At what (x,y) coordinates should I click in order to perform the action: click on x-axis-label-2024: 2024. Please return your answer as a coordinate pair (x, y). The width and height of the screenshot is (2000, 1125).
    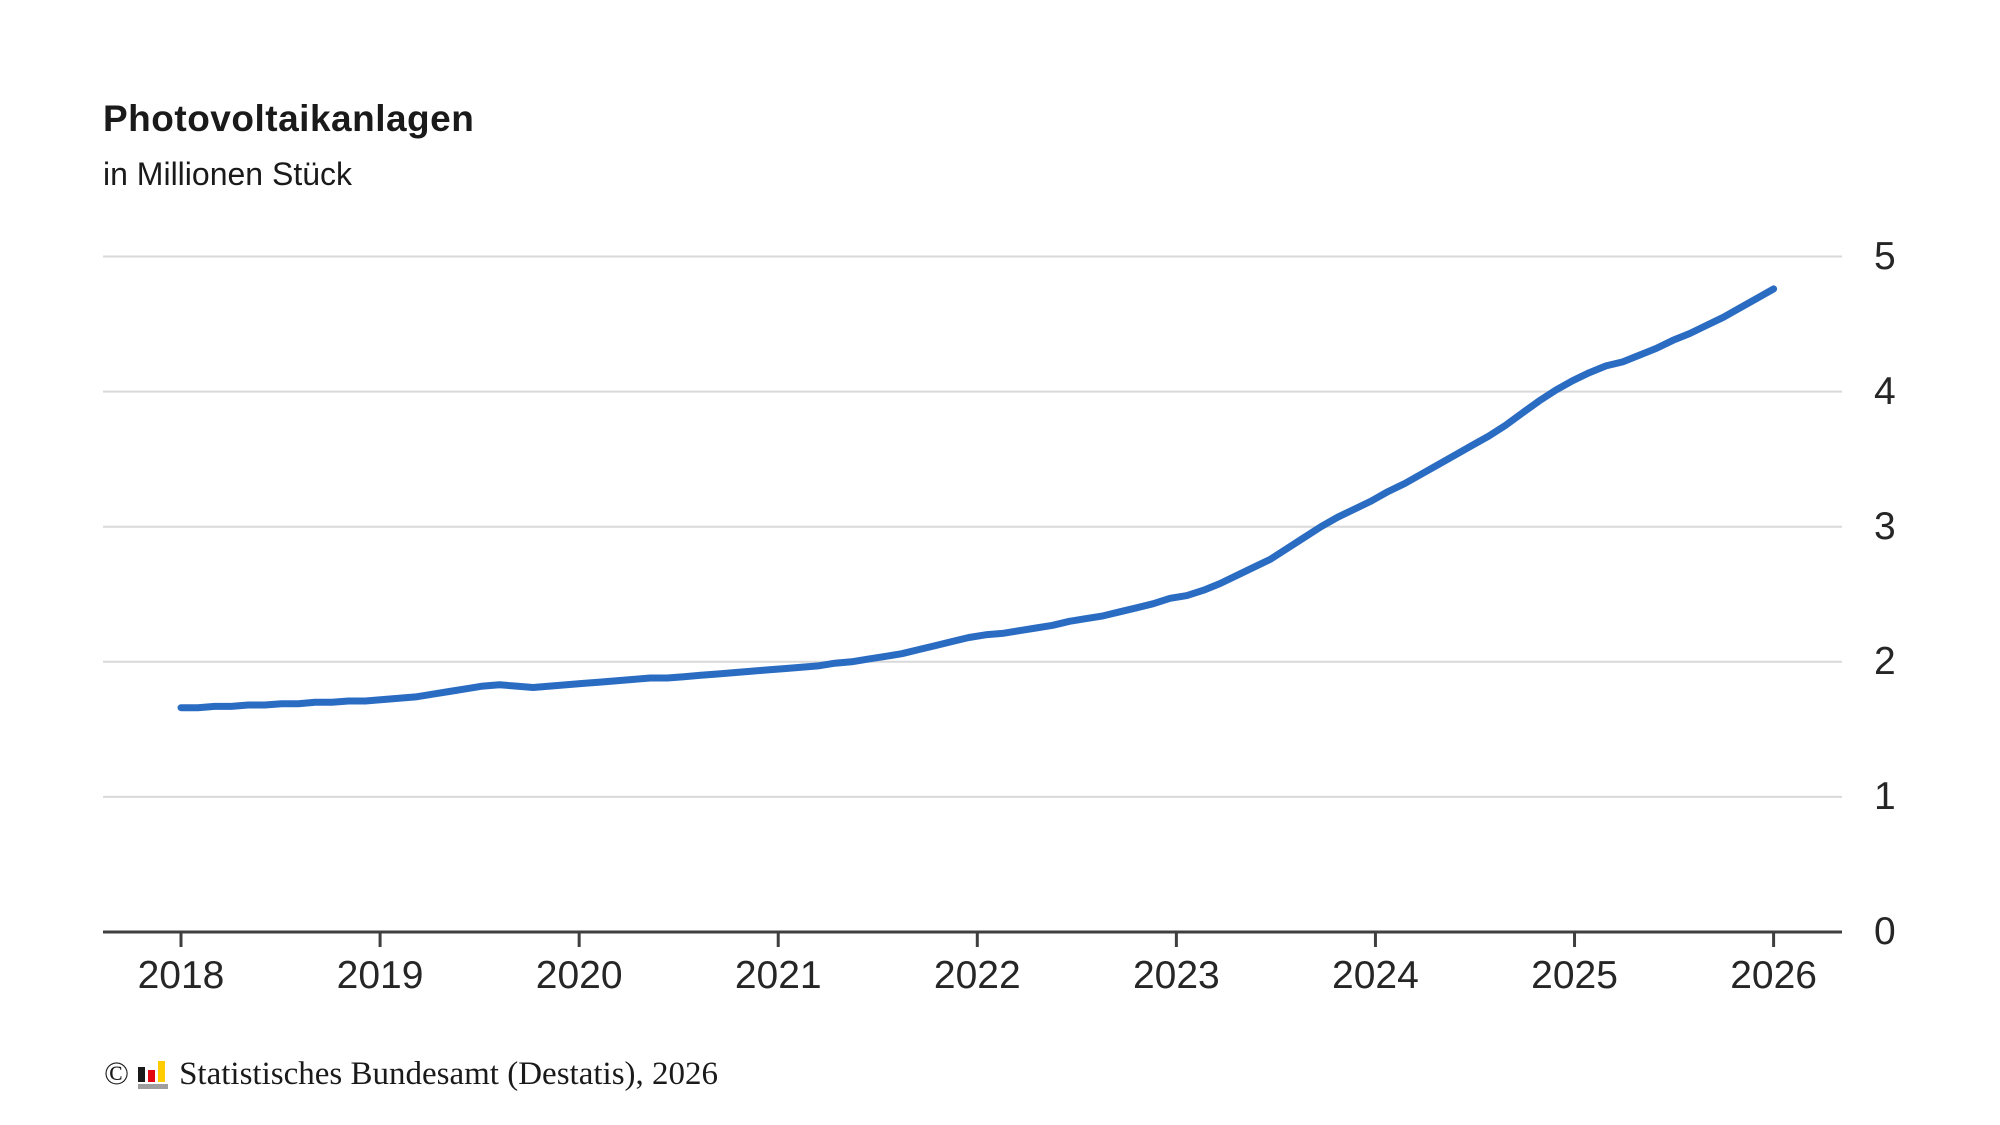
    Looking at the image, I should click on (1375, 975).